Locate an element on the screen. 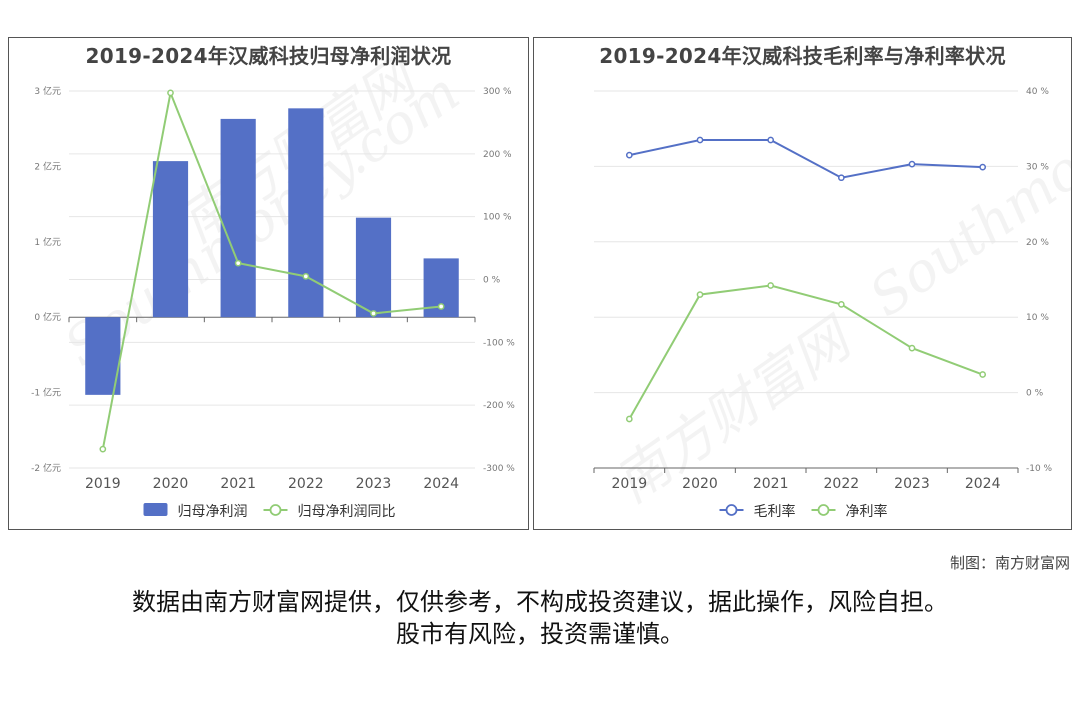 This screenshot has width=1080, height=720. legend-label: 归母净利润同比 is located at coordinates (347, 511).